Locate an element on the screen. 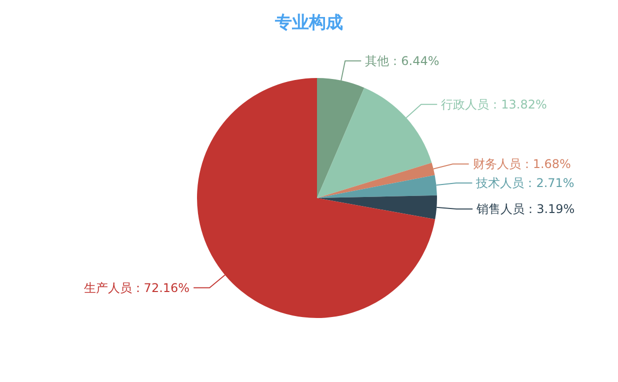 The width and height of the screenshot is (618, 382). slice-label: 生产人员：72.16% is located at coordinates (137, 287).